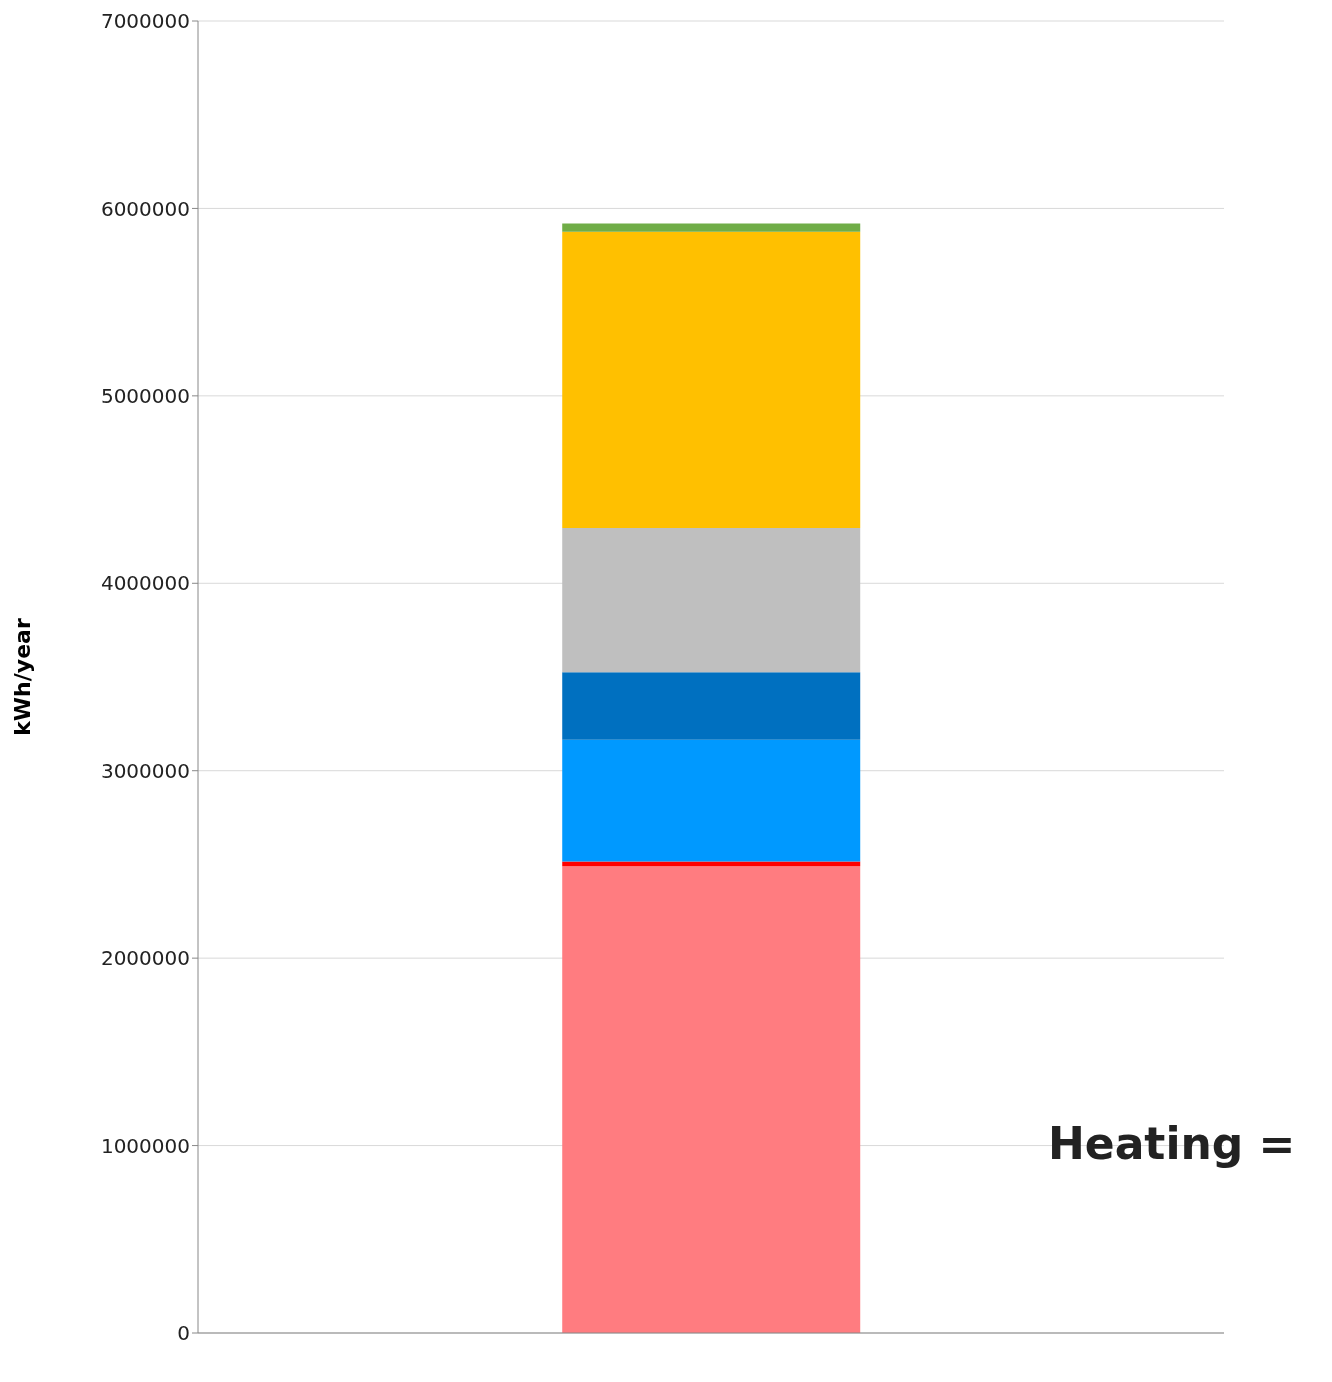  Describe the element at coordinates (1172, 1143) in the screenshot. I see `annotation: Heating =` at that location.